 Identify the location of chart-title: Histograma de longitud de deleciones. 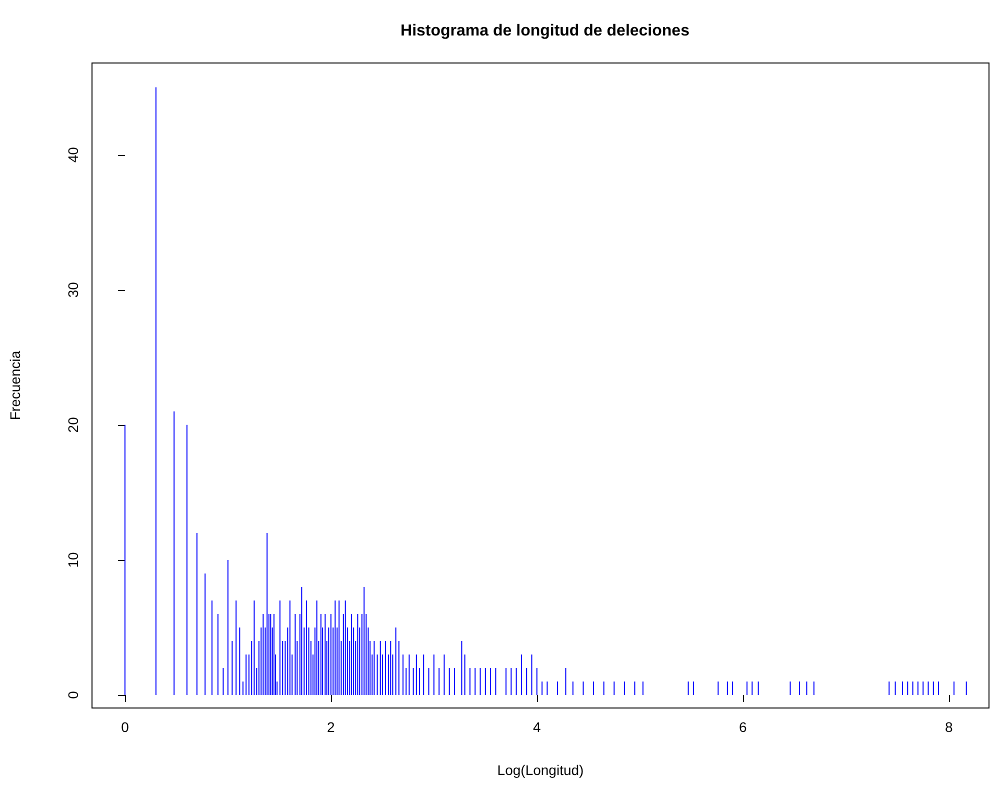
(545, 31).